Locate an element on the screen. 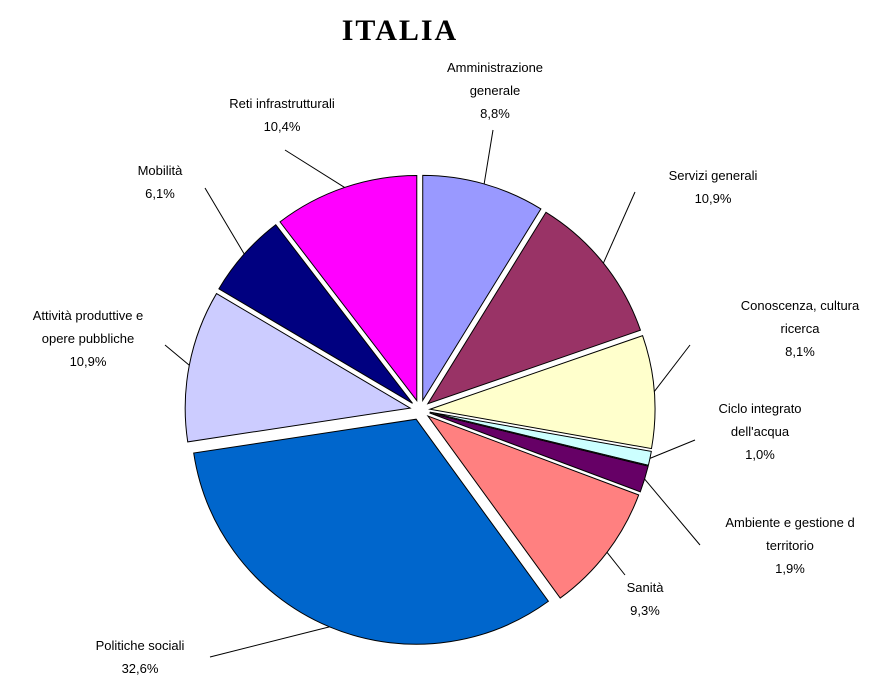 Image resolution: width=879 pixels, height=677 pixels. slice-label: Politiche sociali is located at coordinates (140, 645).